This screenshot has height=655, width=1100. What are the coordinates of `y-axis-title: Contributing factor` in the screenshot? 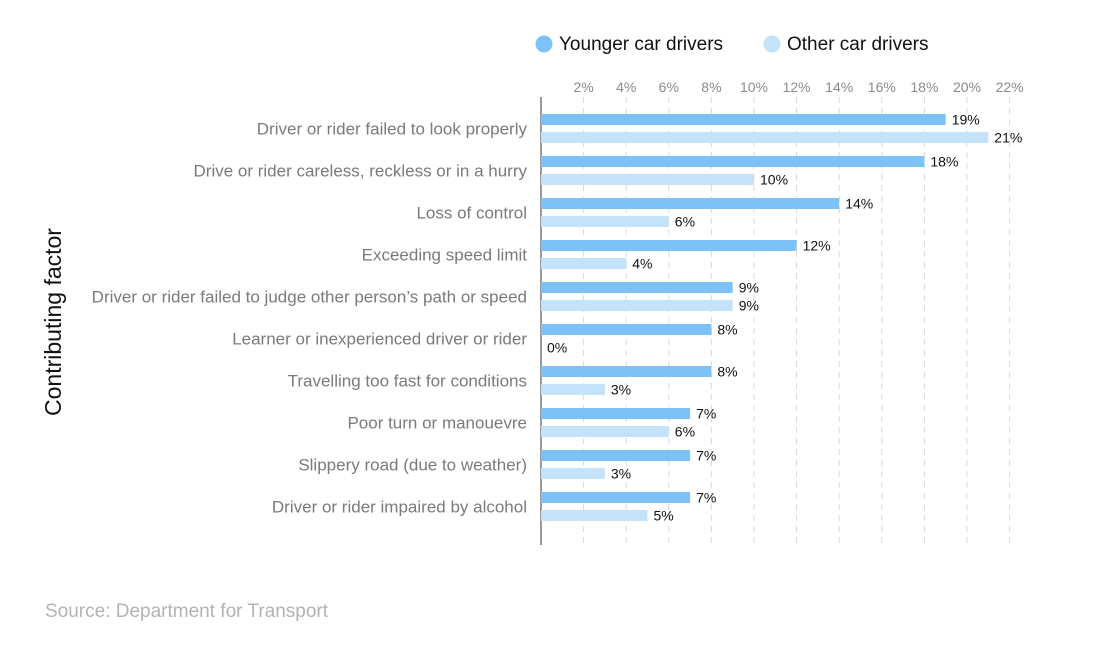 It's located at (53, 322).